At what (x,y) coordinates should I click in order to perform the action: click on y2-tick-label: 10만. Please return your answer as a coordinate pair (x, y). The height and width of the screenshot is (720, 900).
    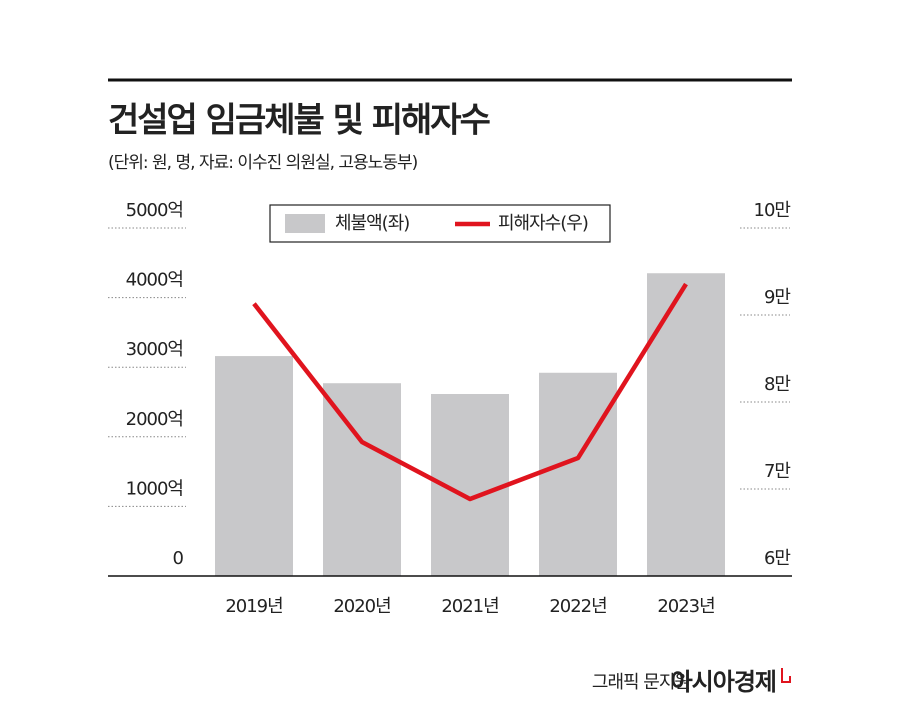
    Looking at the image, I should click on (772, 210).